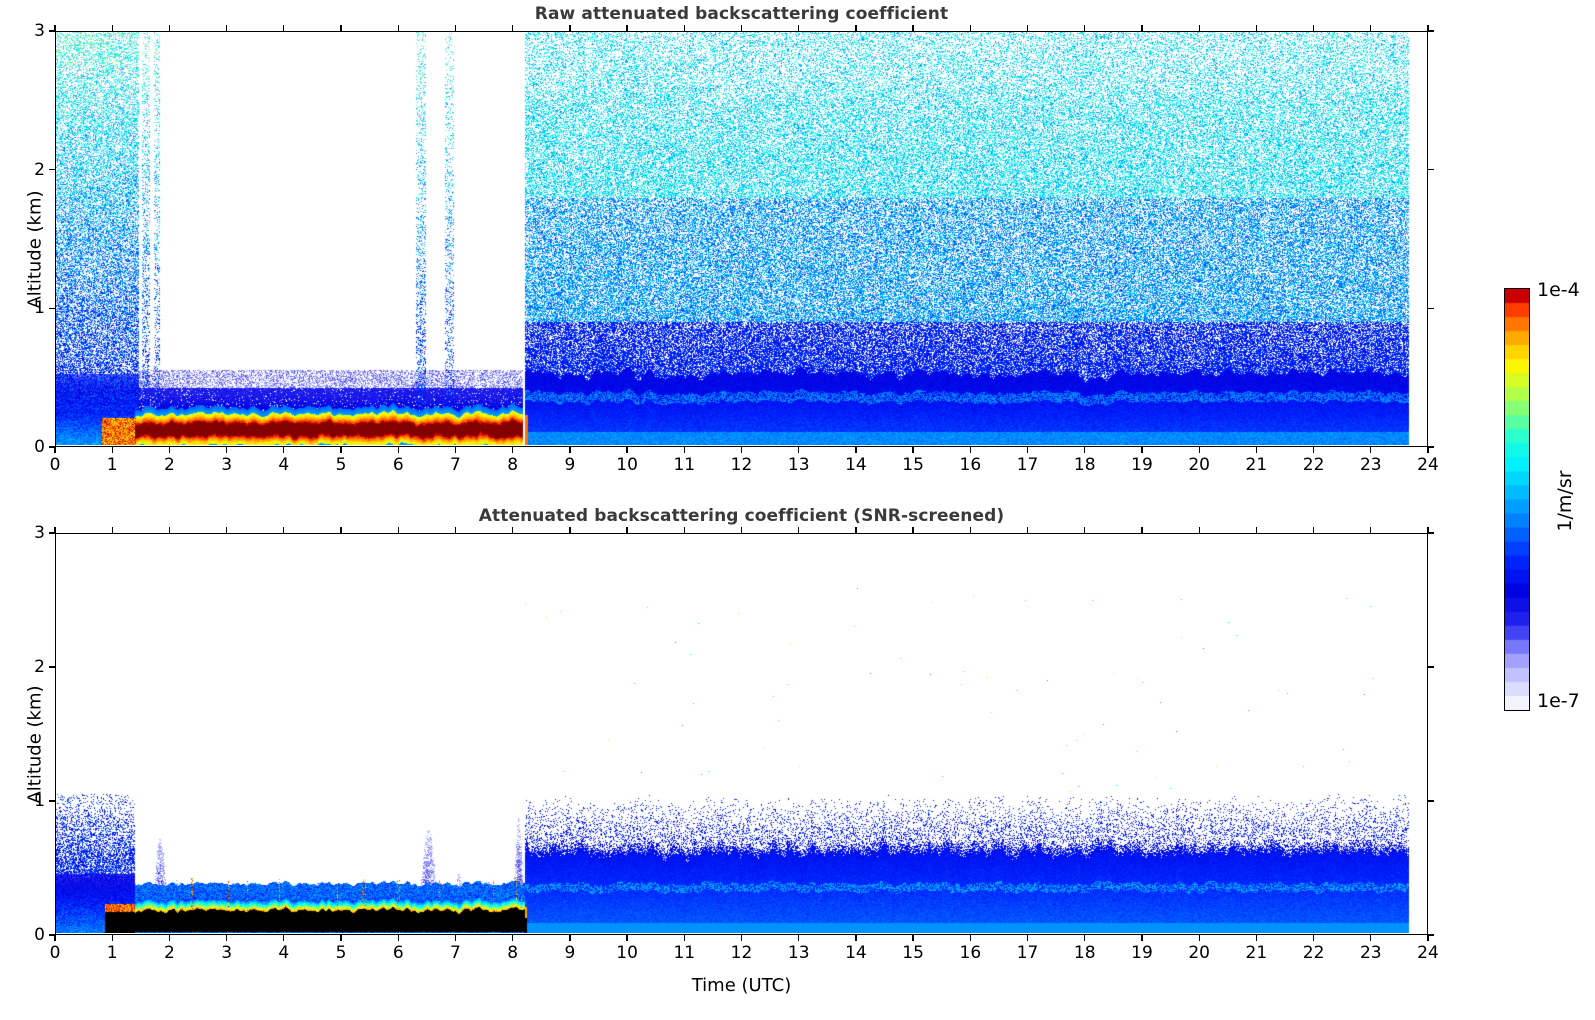 The width and height of the screenshot is (1595, 1020). What do you see at coordinates (913, 953) in the screenshot?
I see `x-tick-label: 15` at bounding box center [913, 953].